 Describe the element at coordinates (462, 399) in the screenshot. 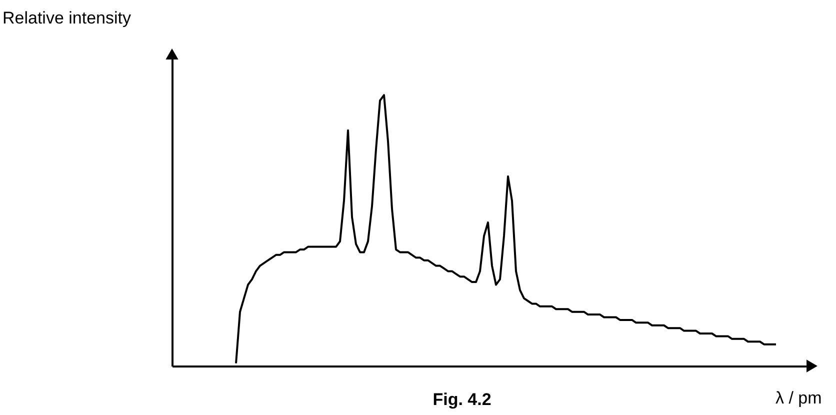

I see `caption: Fig. 4.2` at that location.